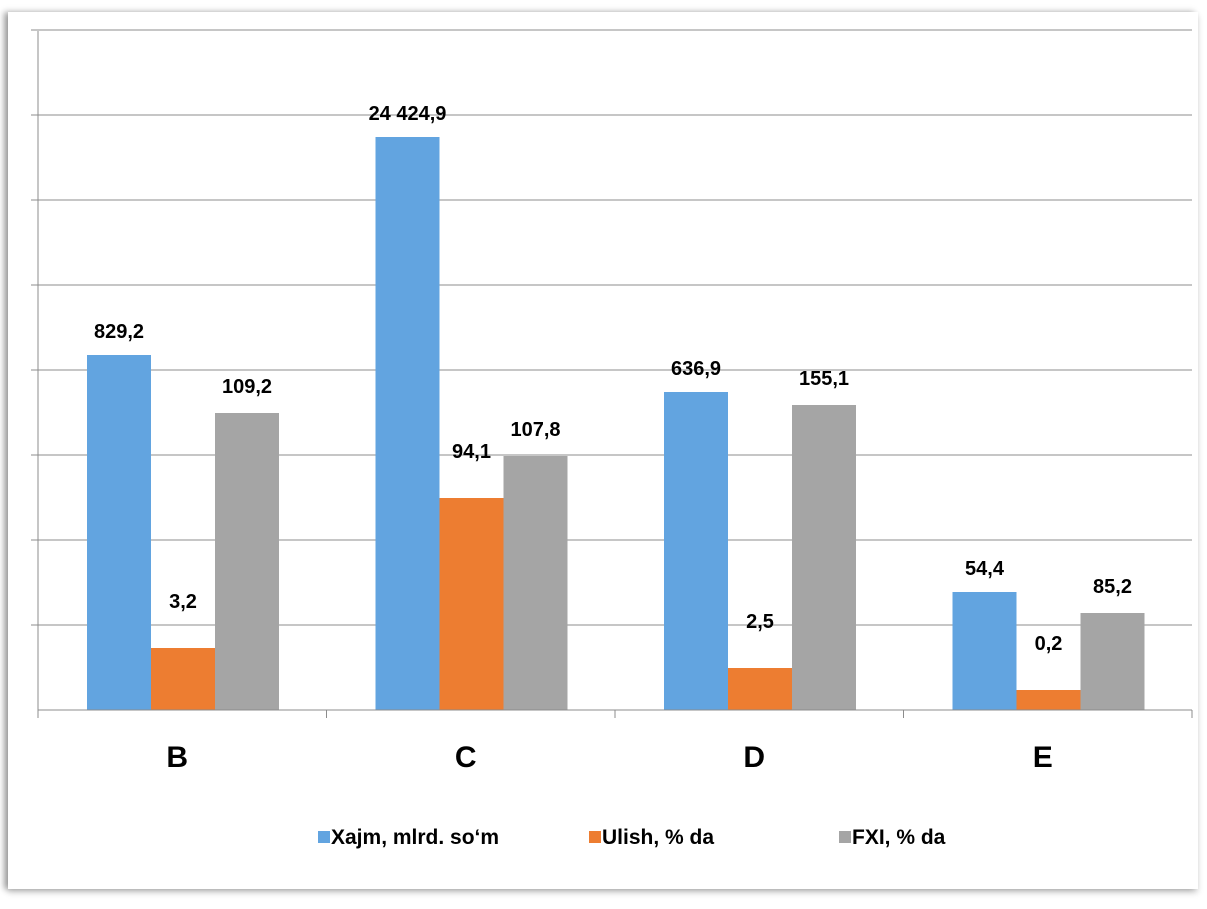 This screenshot has width=1207, height=909. What do you see at coordinates (760, 622) in the screenshot?
I see `data-label: 2,5` at bounding box center [760, 622].